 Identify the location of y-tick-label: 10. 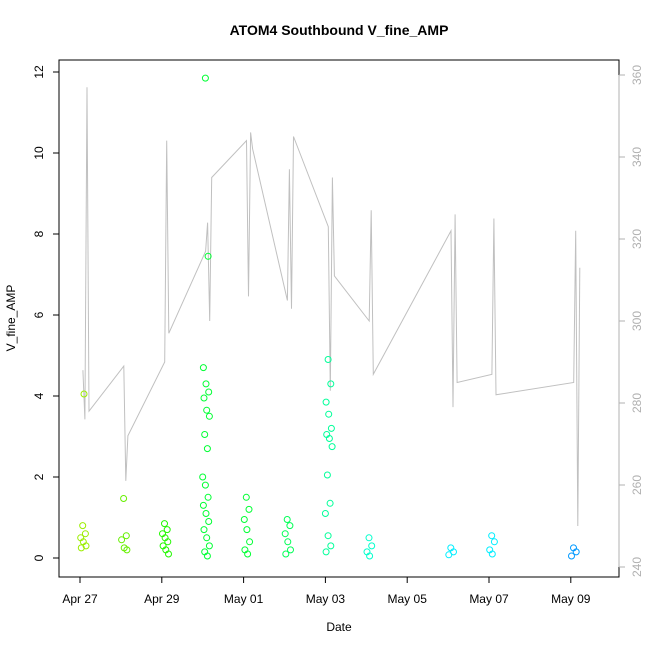
(39, 153).